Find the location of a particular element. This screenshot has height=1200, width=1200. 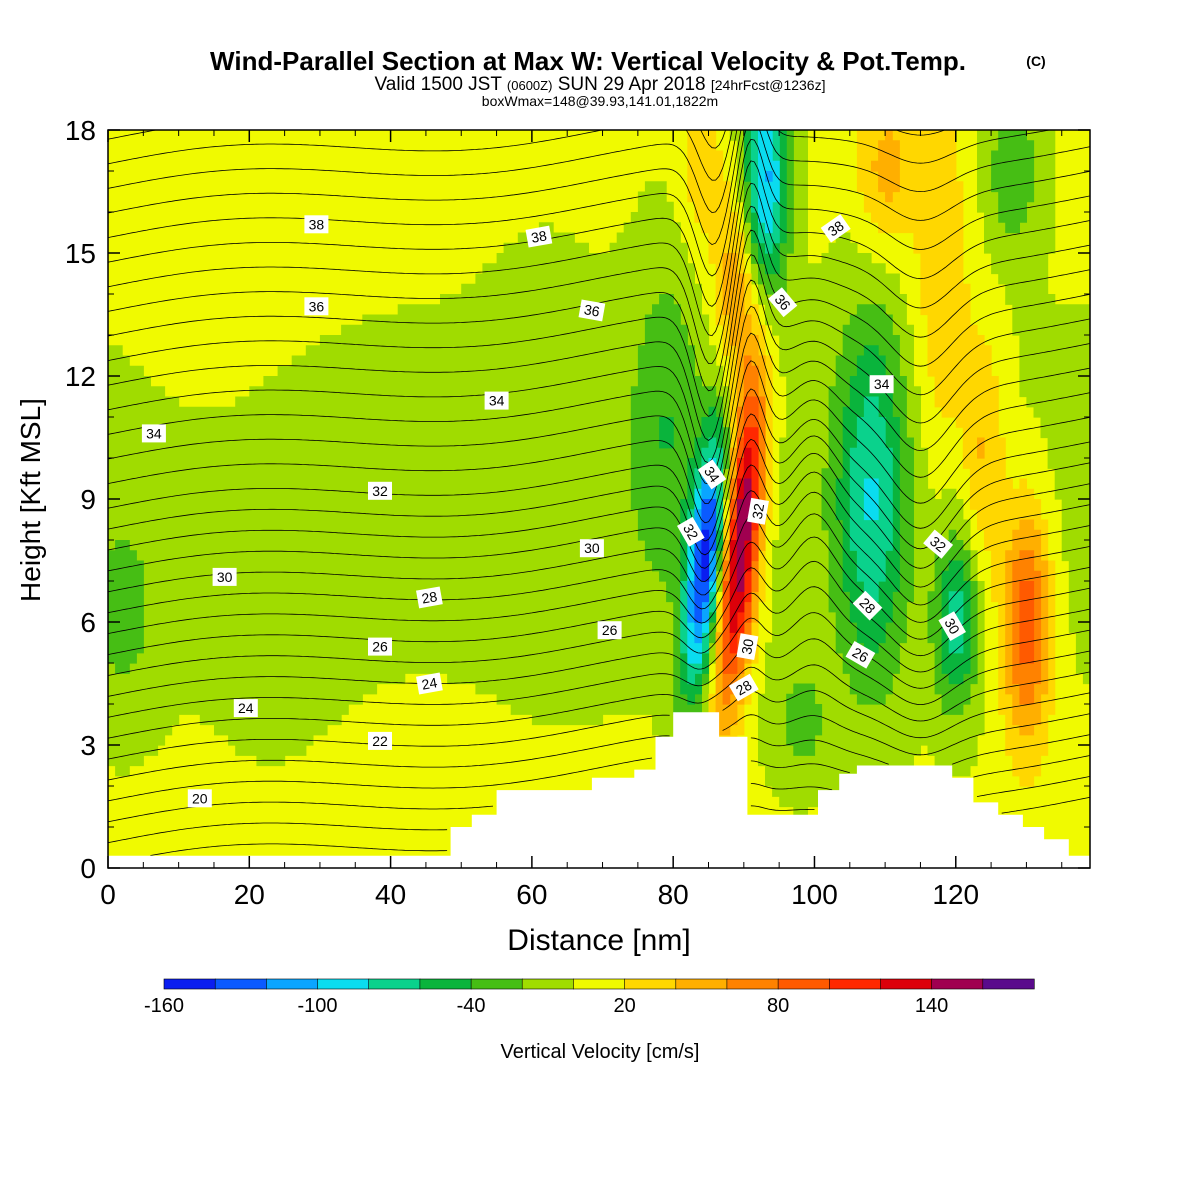

x-tick-label: 40 is located at coordinates (390, 894).